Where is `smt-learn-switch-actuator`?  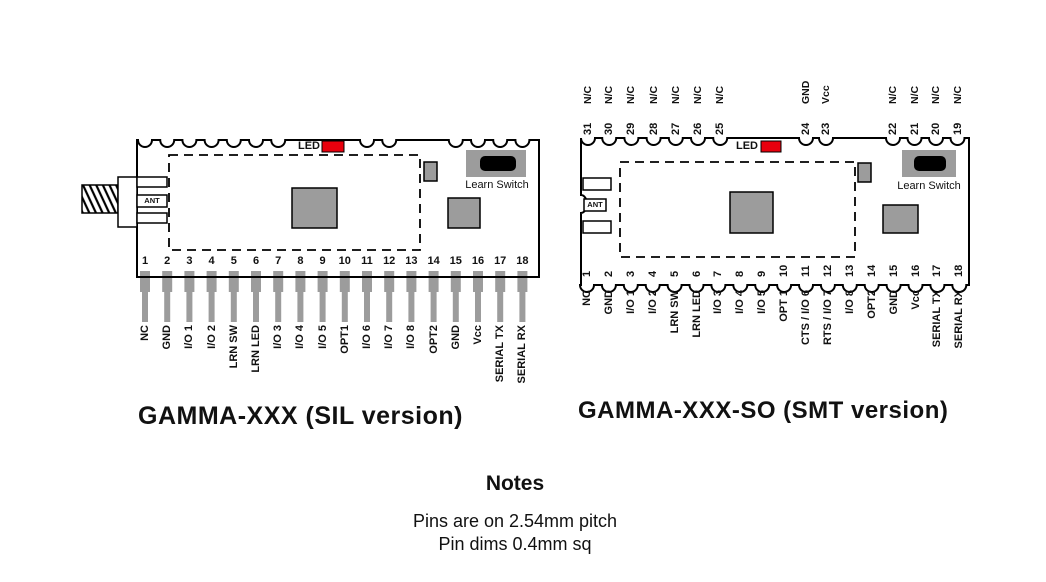
smt-learn-switch-actuator is located at coordinates (930, 163).